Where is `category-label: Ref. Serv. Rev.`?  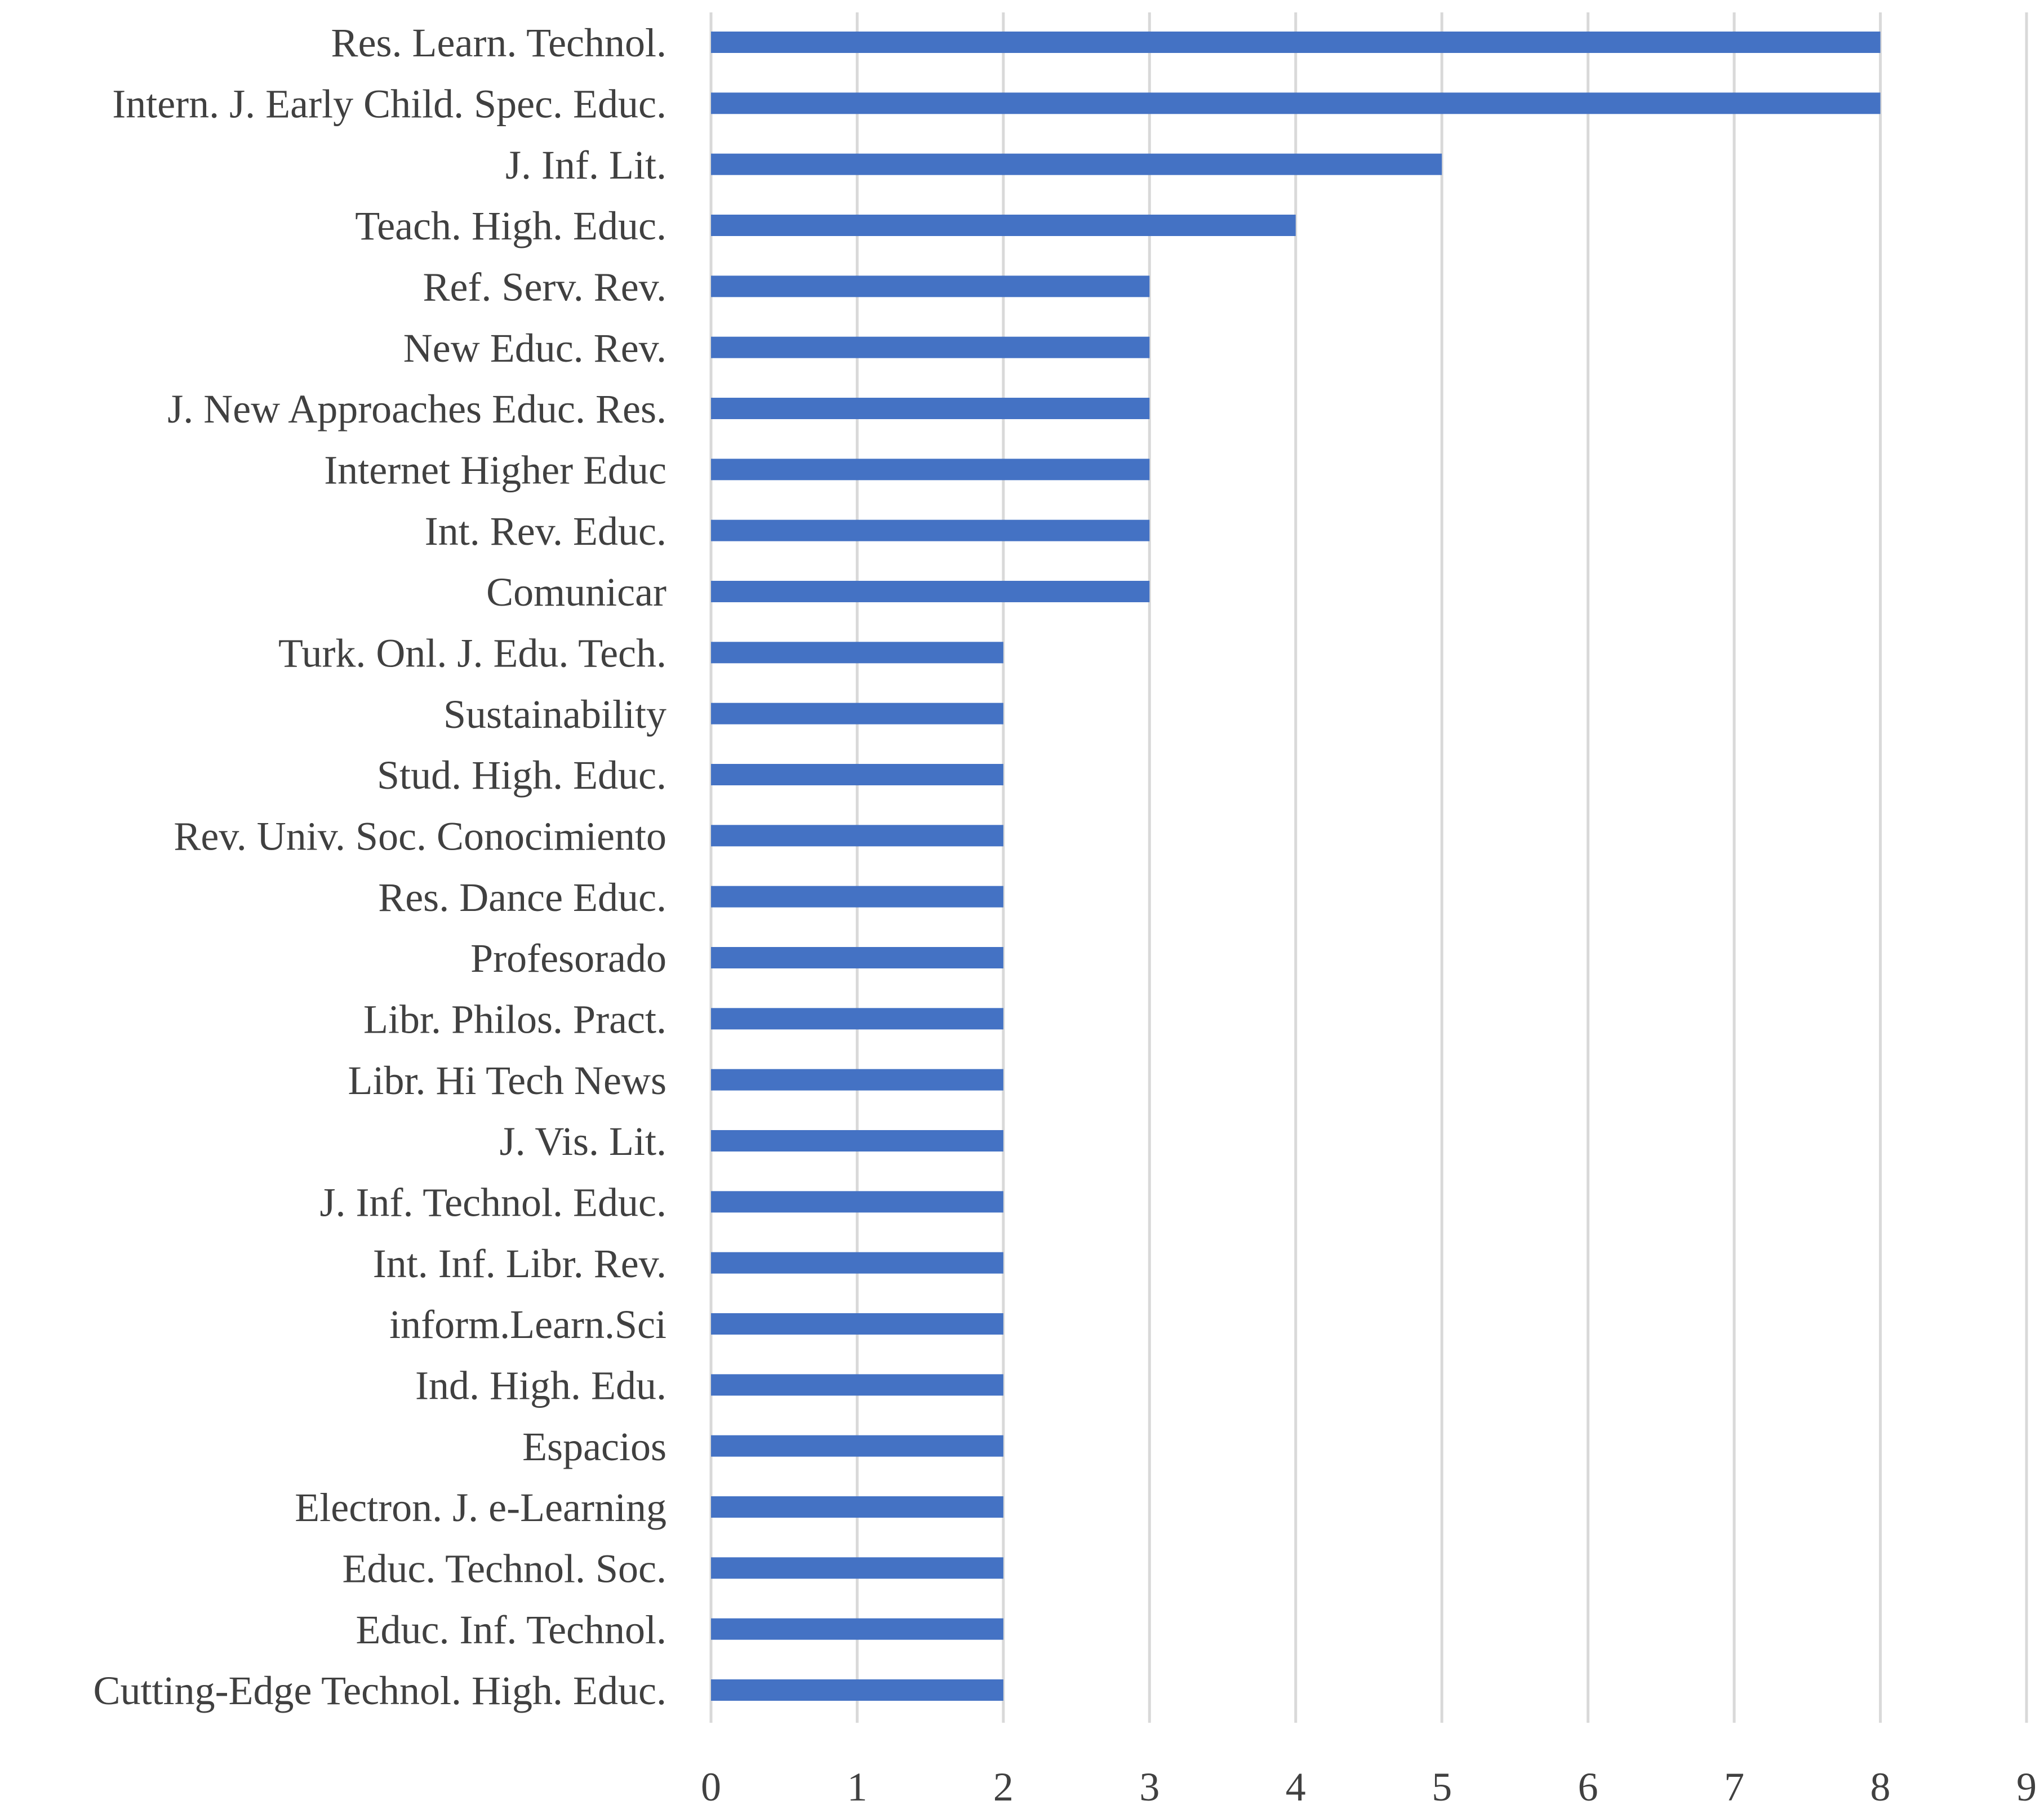
category-label: Ref. Serv. Rev. is located at coordinates (544, 287).